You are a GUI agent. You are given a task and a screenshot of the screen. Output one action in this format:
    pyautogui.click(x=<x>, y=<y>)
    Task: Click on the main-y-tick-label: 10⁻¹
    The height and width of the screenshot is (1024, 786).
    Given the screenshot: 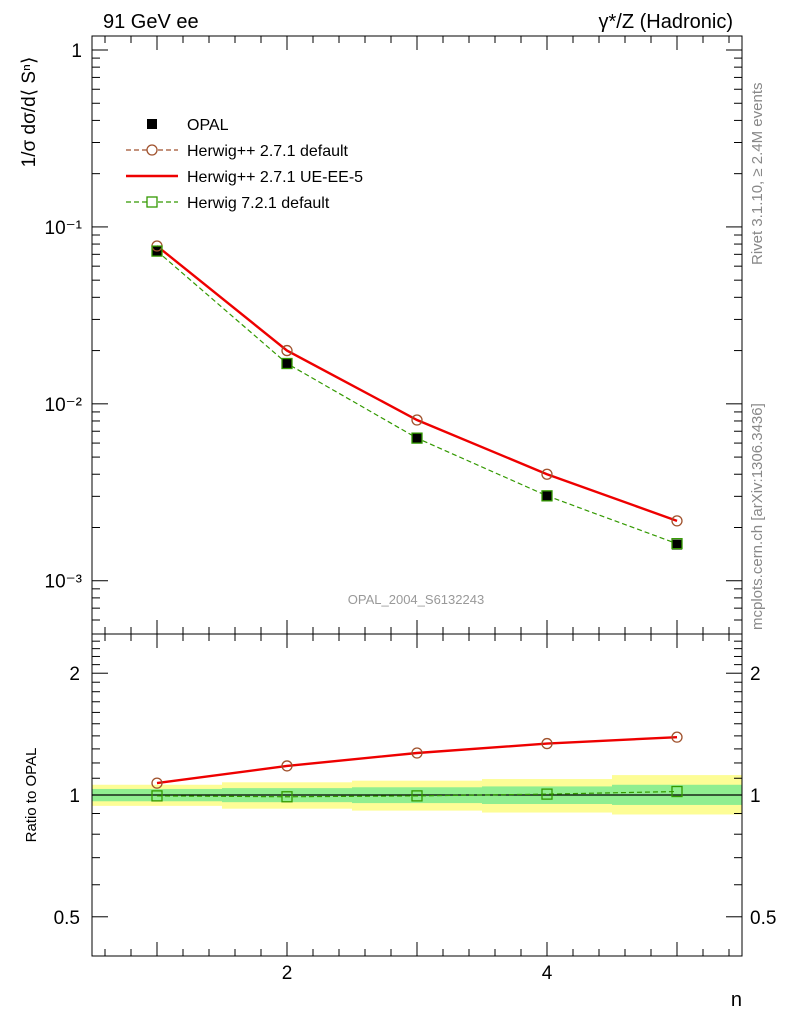 What is the action you would take?
    pyautogui.click(x=64, y=228)
    